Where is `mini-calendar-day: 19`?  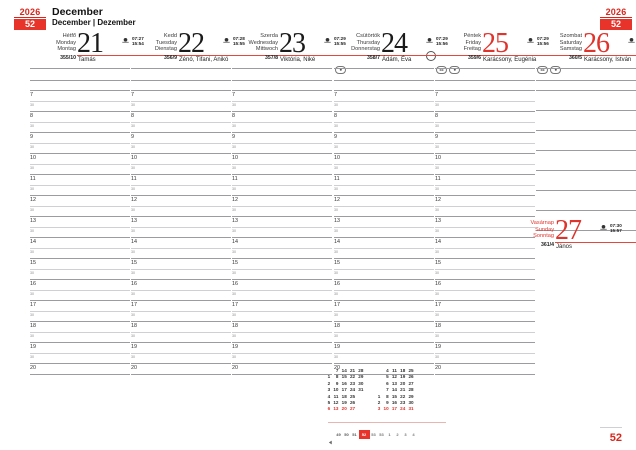 mini-calendar-day: 19 is located at coordinates (403, 377).